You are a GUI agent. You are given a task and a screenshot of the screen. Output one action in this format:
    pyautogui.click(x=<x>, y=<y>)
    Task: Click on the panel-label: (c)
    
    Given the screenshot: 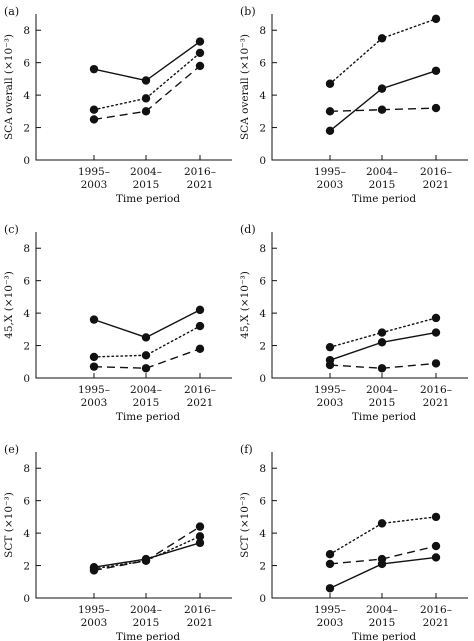 What is the action you would take?
    pyautogui.click(x=11, y=229)
    